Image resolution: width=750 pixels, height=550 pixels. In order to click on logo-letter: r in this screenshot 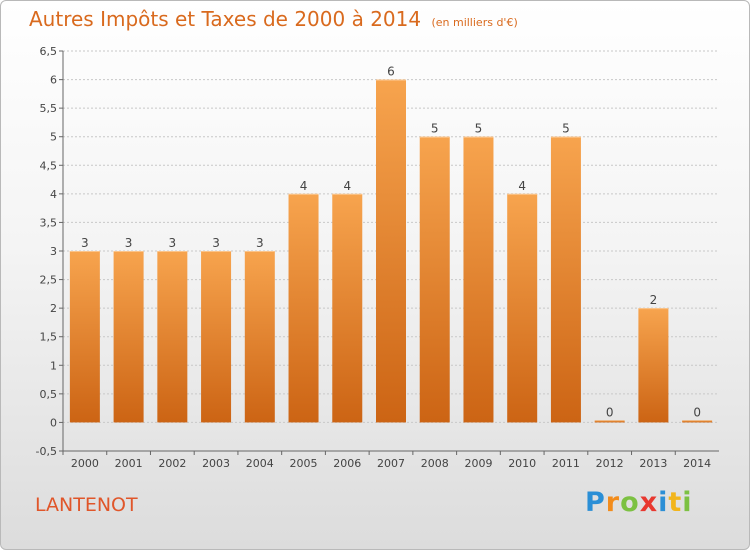, I will do `click(613, 502)`.